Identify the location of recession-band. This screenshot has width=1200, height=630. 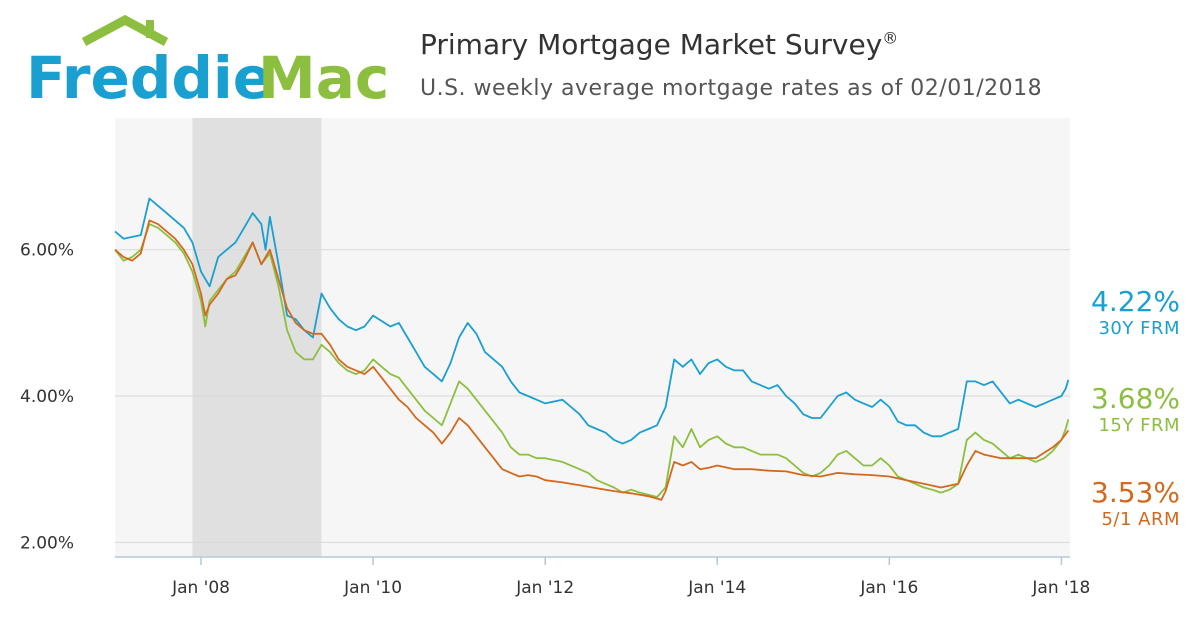
(257, 337).